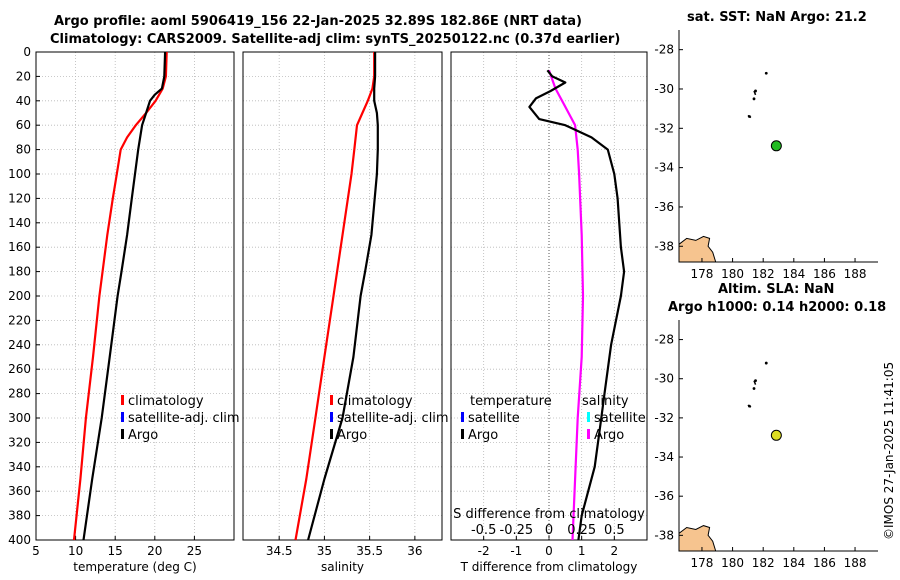 The width and height of the screenshot is (900, 580). I want to click on temperature-ytick-label: 360, so click(19, 491).